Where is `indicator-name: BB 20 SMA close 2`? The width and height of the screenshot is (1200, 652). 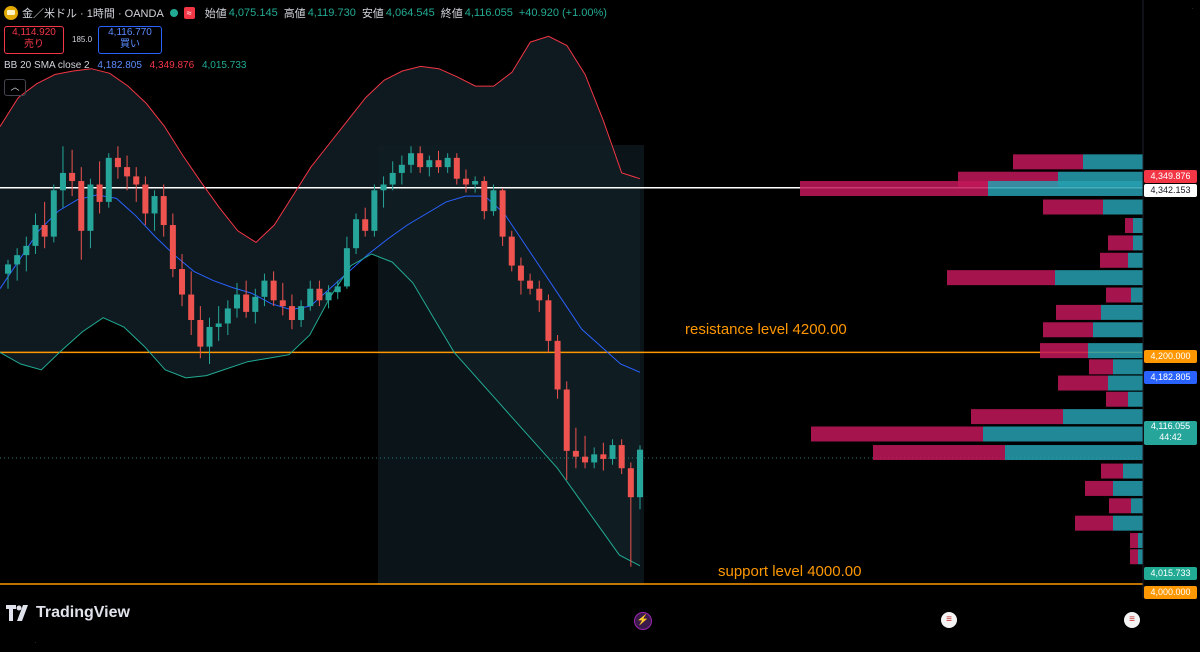
indicator-name: BB 20 SMA close 2 is located at coordinates (47, 65).